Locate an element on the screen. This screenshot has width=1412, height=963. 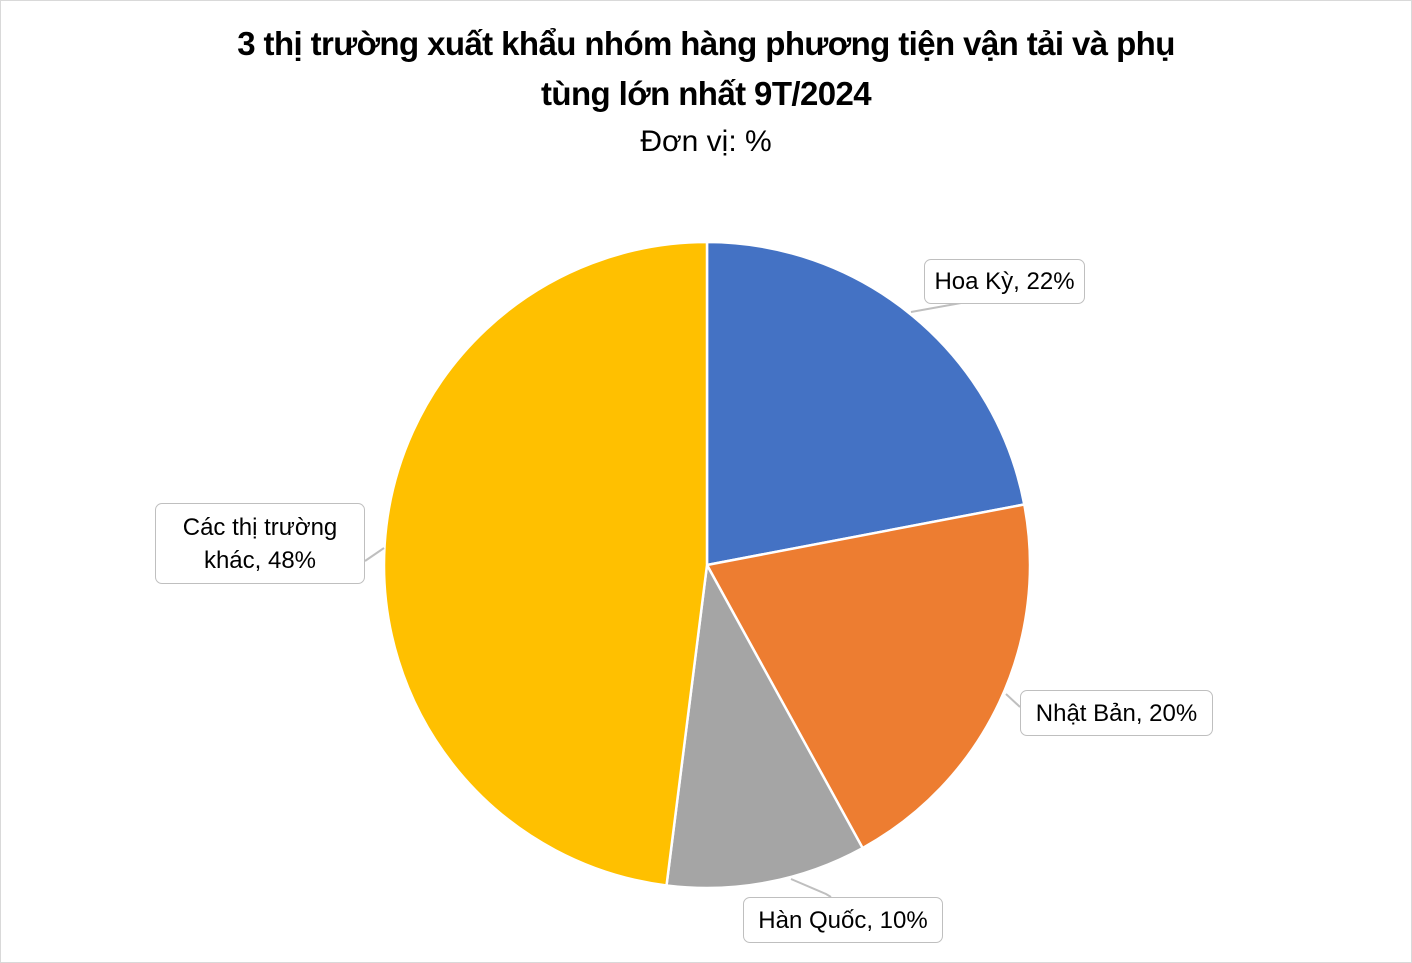
label-line: khác, 48% is located at coordinates (260, 560).